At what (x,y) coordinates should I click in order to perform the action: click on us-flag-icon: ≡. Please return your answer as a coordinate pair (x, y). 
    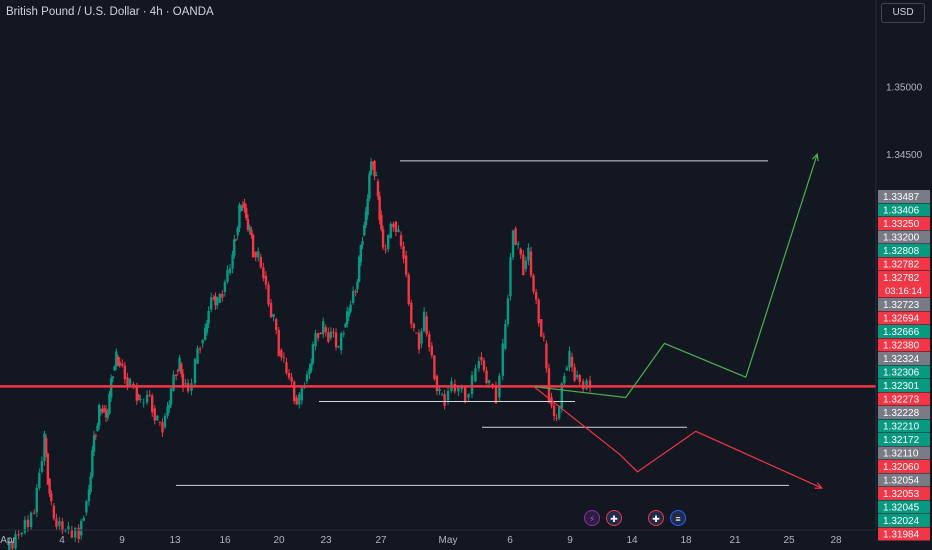
    Looking at the image, I should click on (678, 518).